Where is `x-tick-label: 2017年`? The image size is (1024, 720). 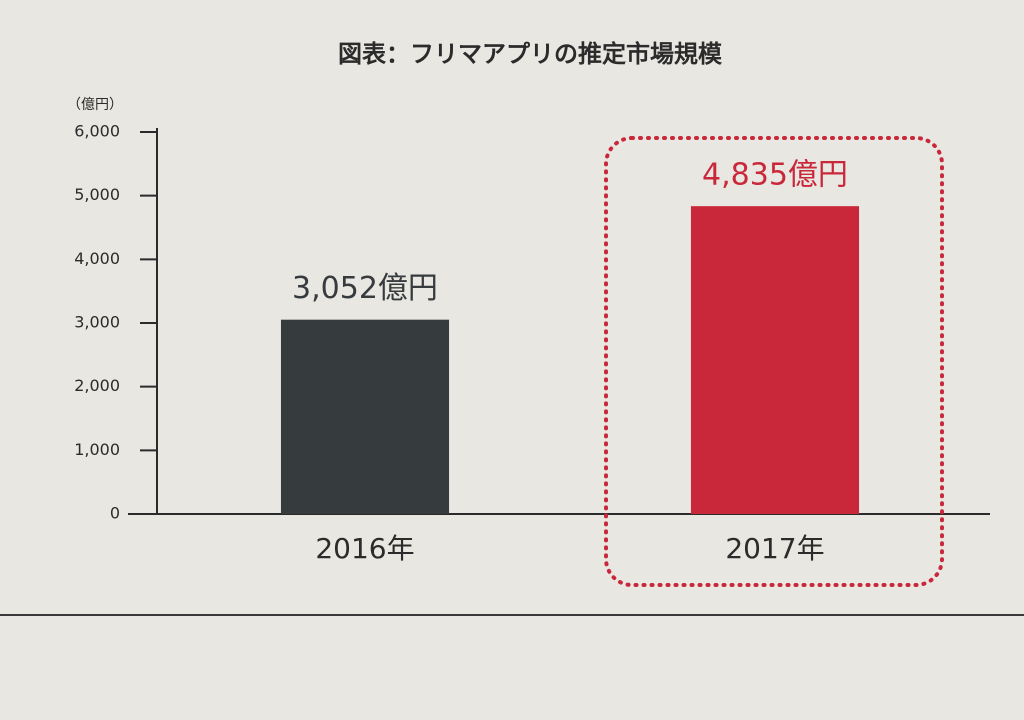
x-tick-label: 2017年 is located at coordinates (774, 548).